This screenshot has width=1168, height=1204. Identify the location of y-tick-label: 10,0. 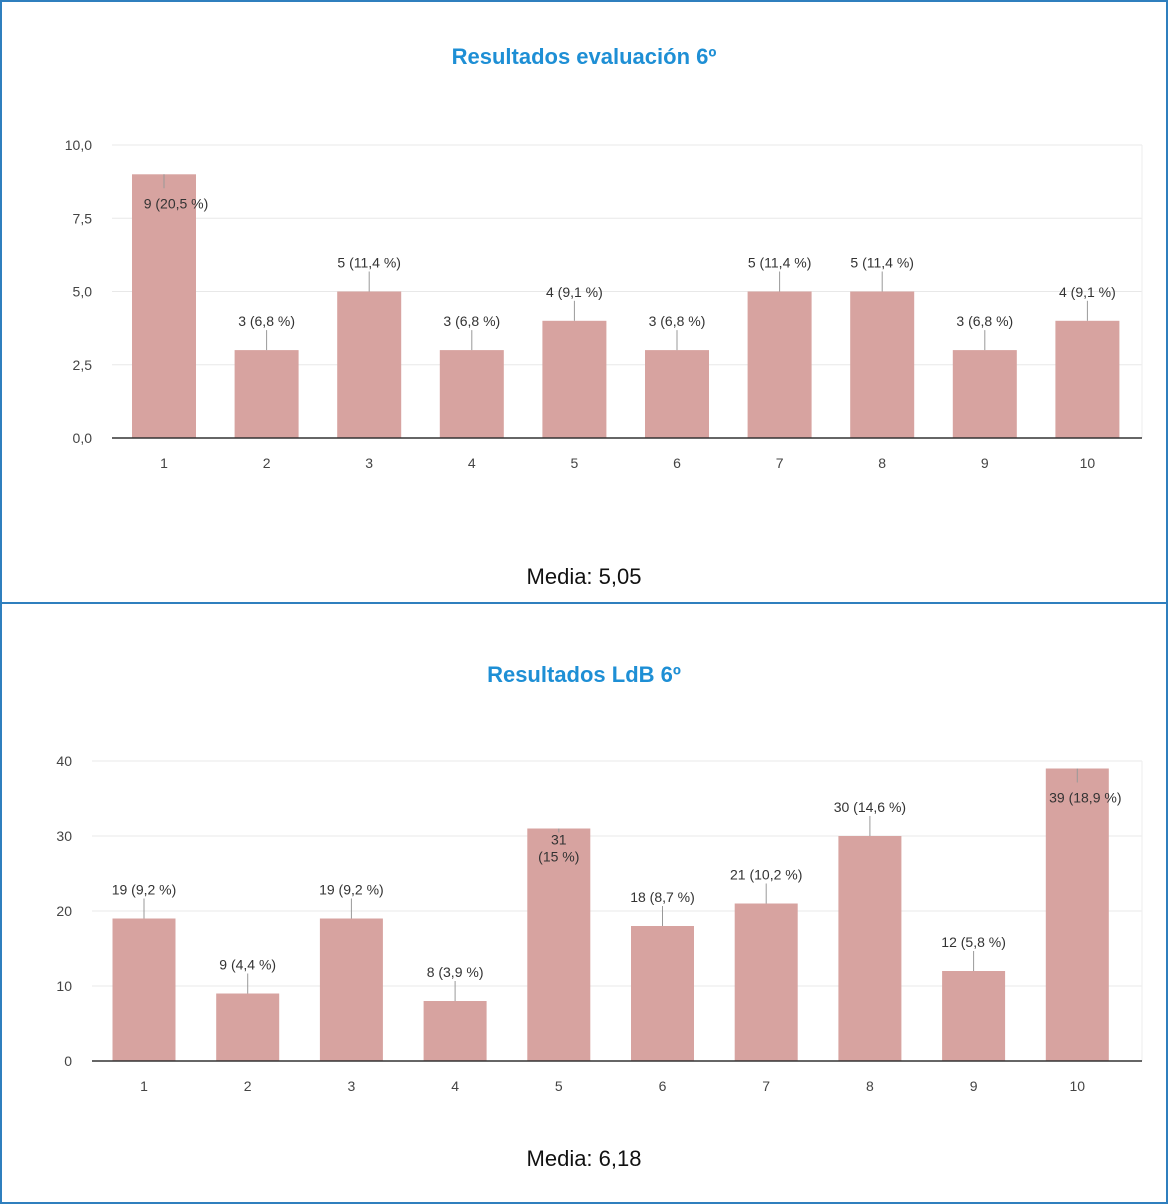
(78, 145).